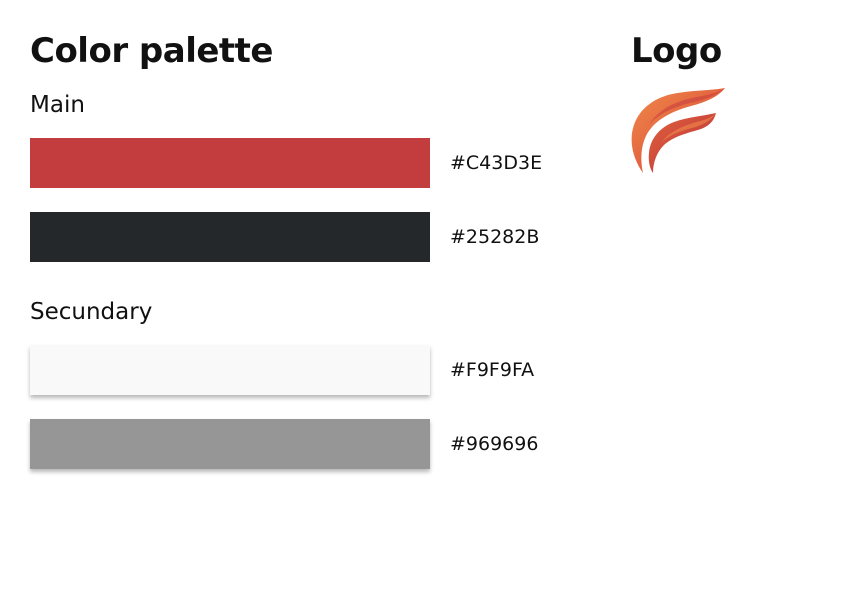  What do you see at coordinates (676, 51) in the screenshot?
I see `logo-title: Logo` at bounding box center [676, 51].